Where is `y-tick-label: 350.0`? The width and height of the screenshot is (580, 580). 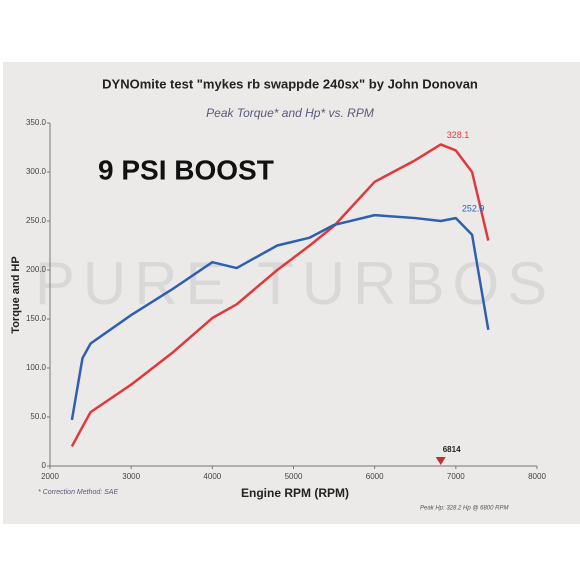 y-tick-label: 350.0 is located at coordinates (36, 122).